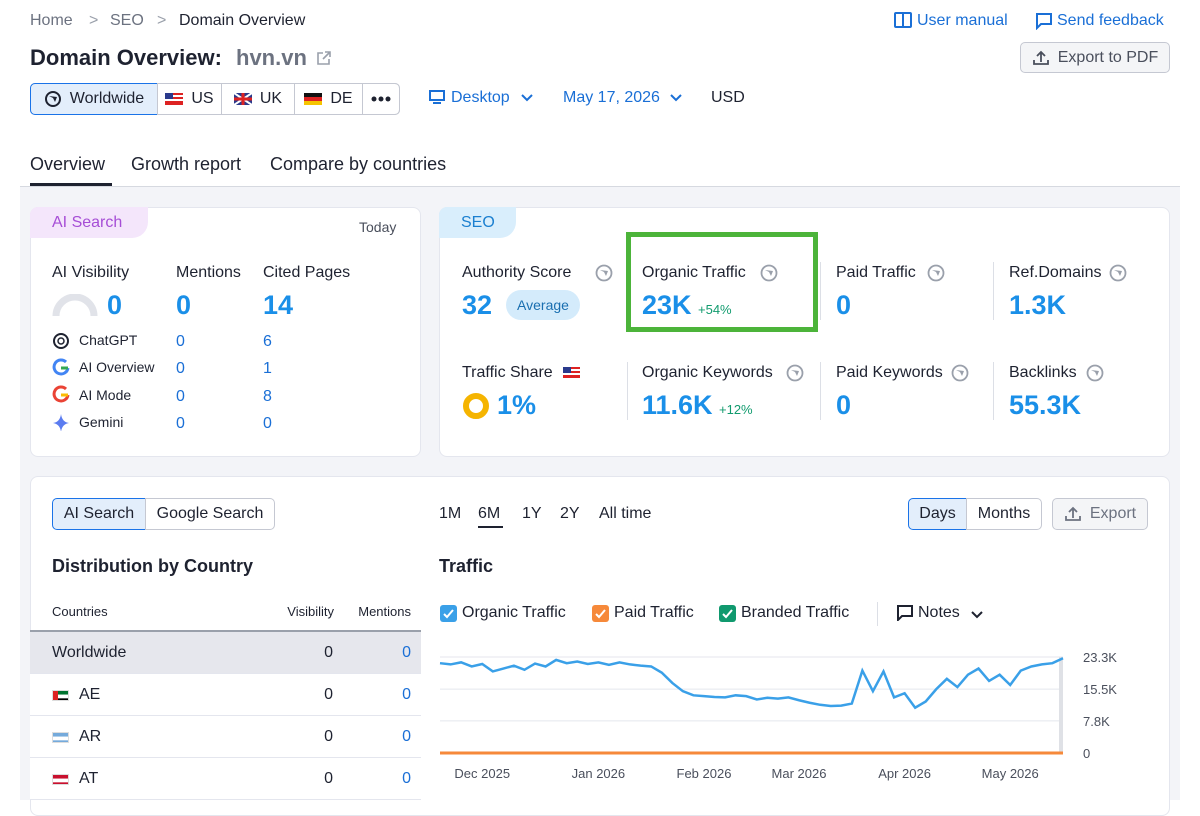 This screenshot has width=1200, height=816. I want to click on visibility-gauge, so click(75, 305).